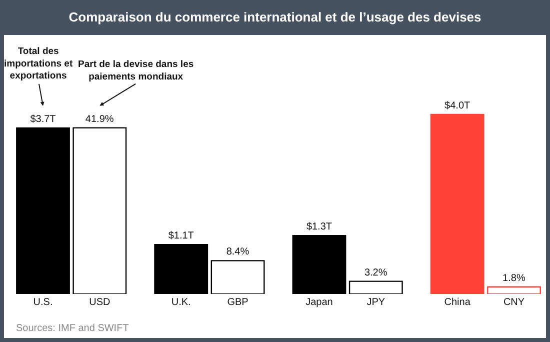 This screenshot has height=342, width=550. What do you see at coordinates (457, 302) in the screenshot?
I see `x-tick-label: China` at bounding box center [457, 302].